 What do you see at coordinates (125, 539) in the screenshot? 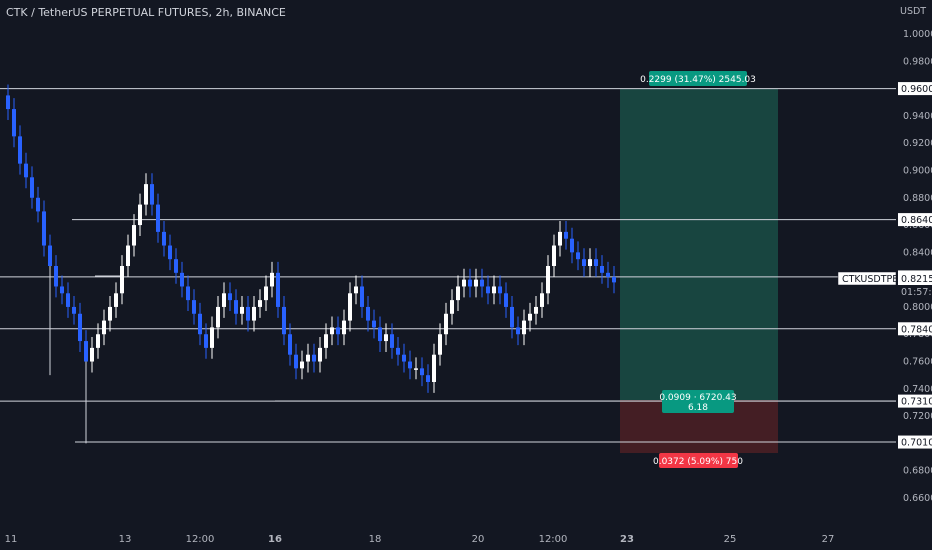
I see `time-tick: 13` at bounding box center [125, 539].